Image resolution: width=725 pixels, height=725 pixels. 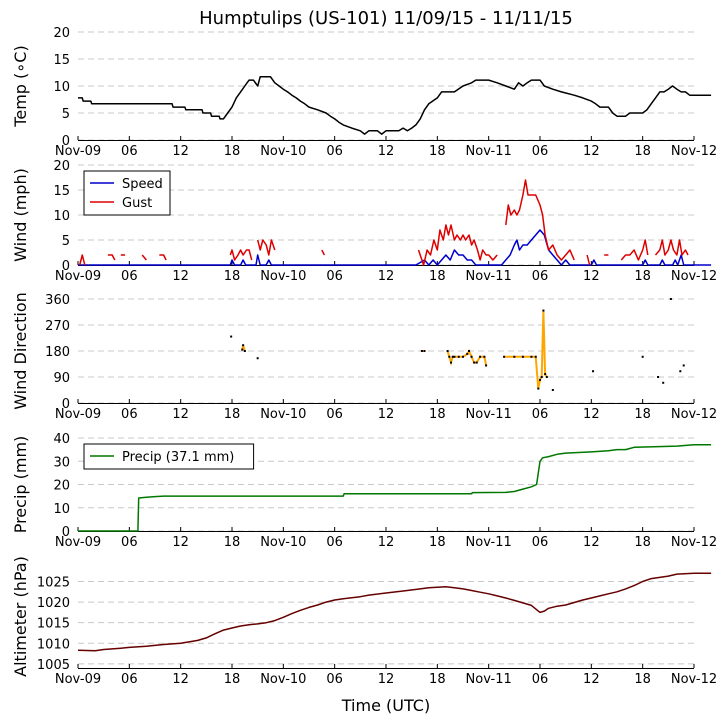 I want to click on precip-y-axis-label: Precip (mm), so click(x=20, y=485).